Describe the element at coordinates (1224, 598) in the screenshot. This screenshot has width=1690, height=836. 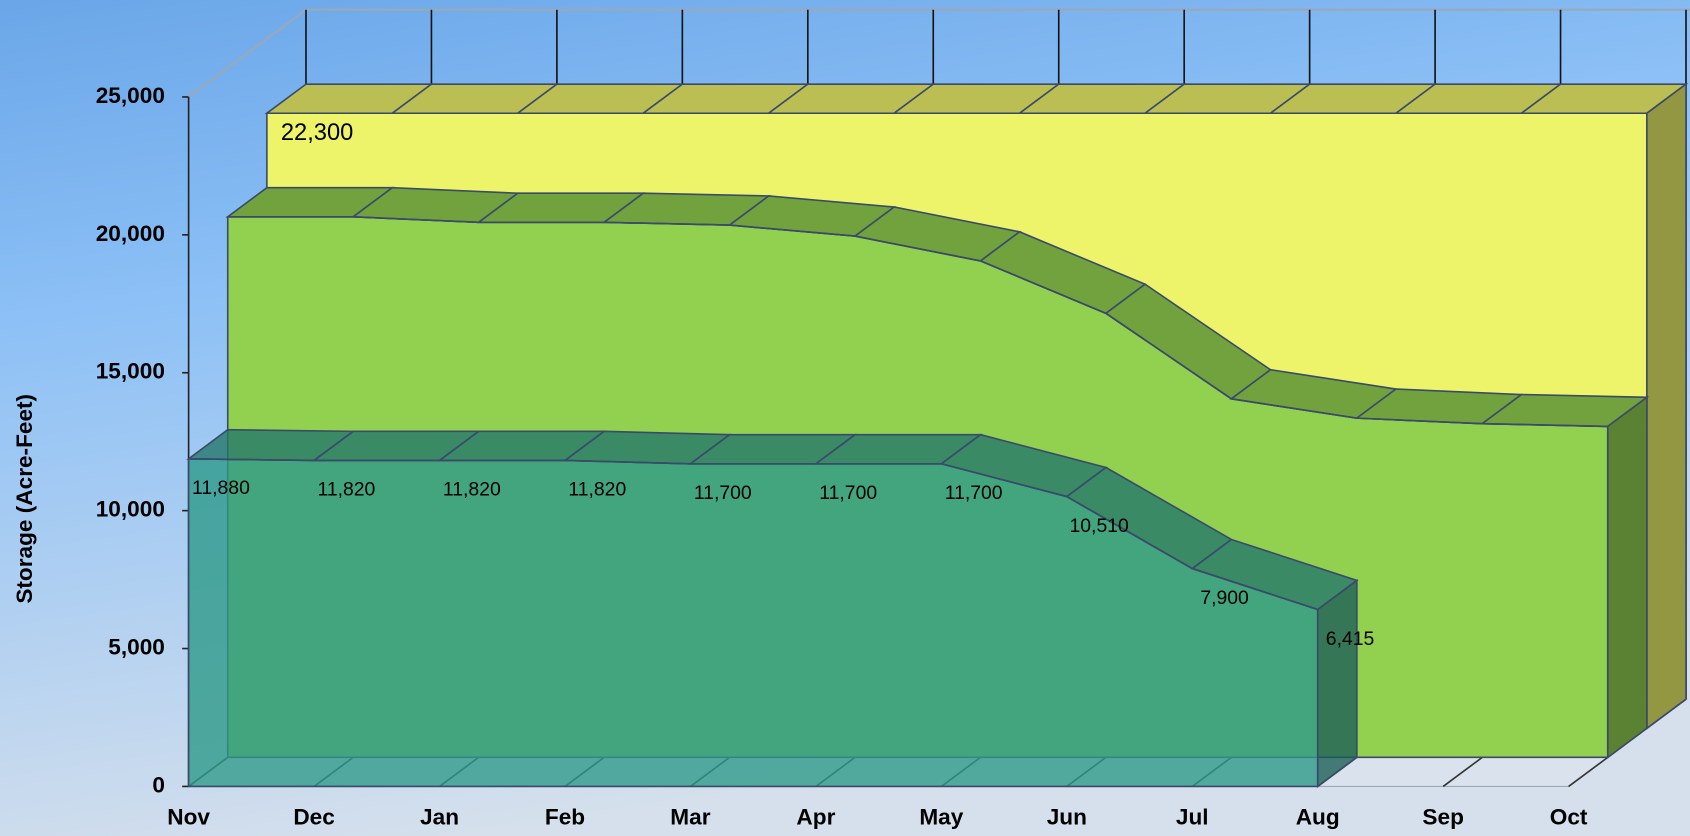
I see `data-label: 7,900` at that location.